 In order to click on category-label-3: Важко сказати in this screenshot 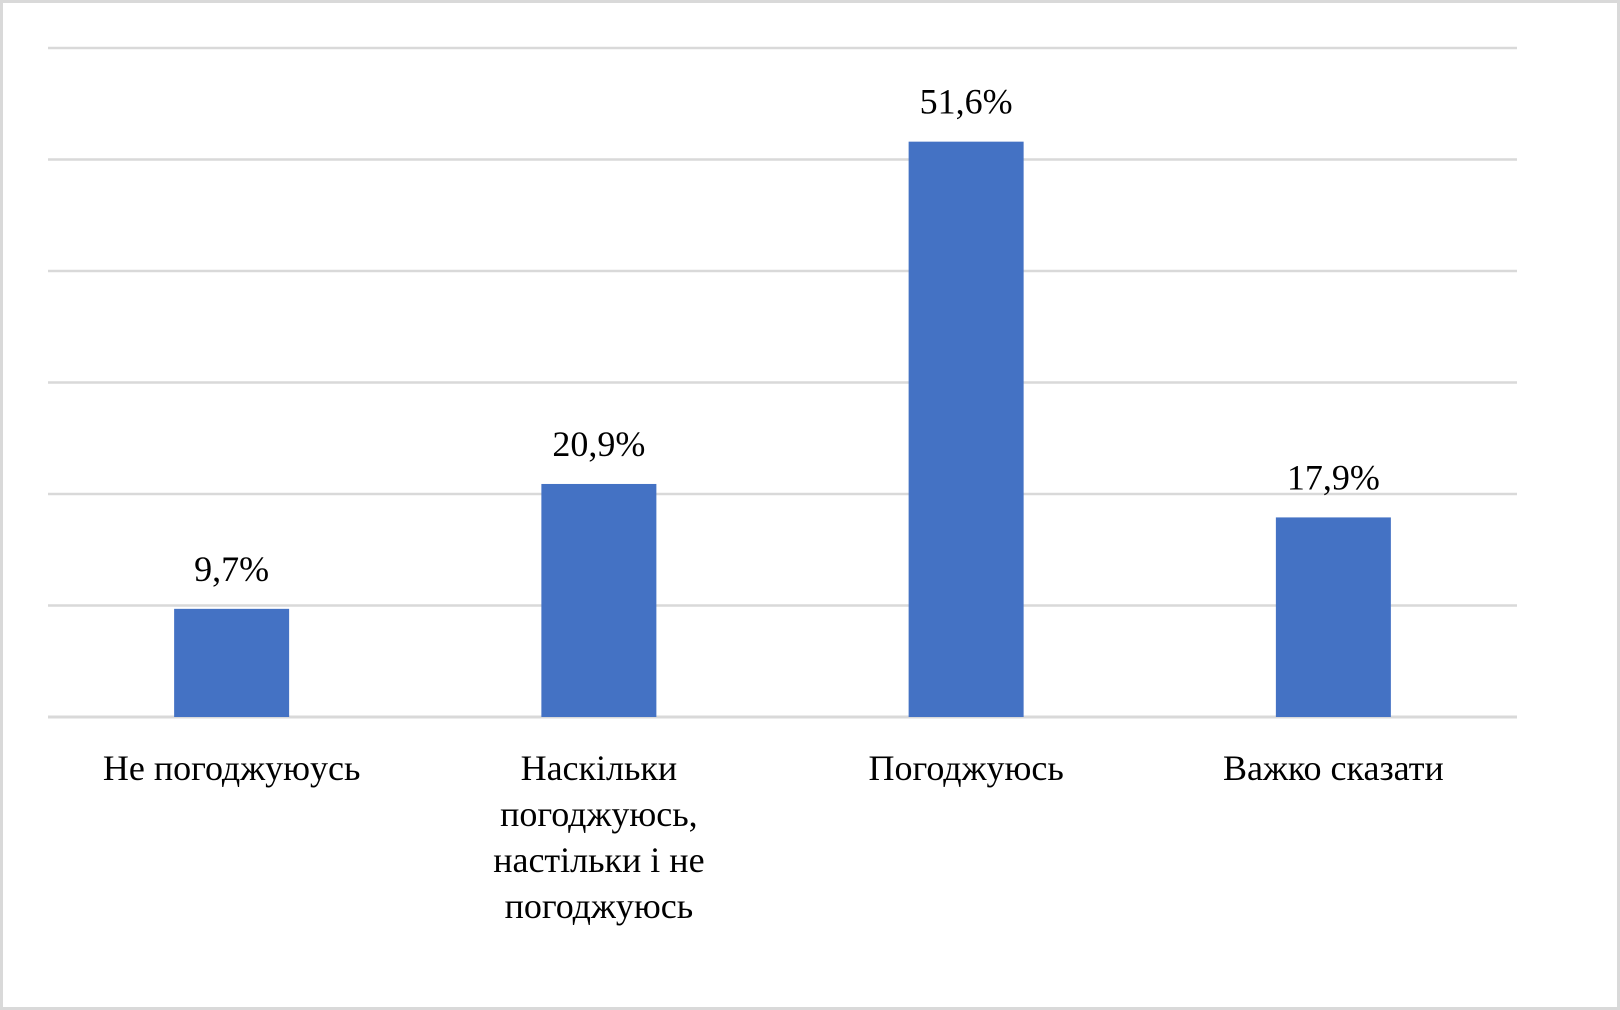, I will do `click(1333, 768)`.